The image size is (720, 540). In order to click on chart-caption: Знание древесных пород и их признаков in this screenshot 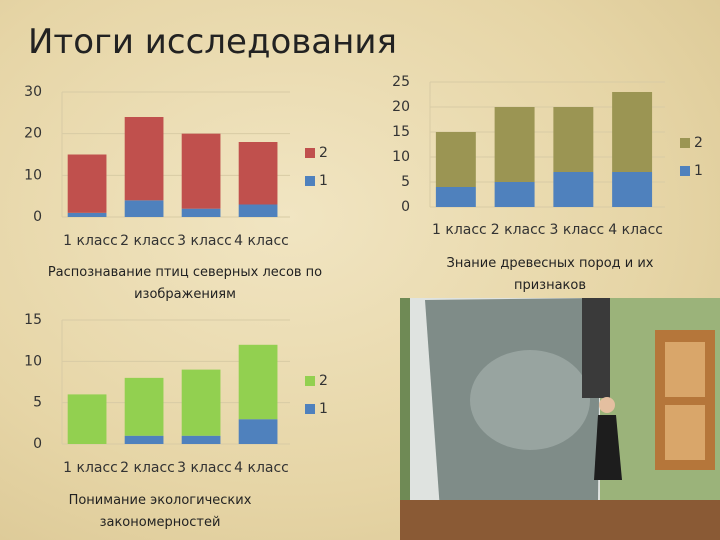, I will do `click(550, 274)`.